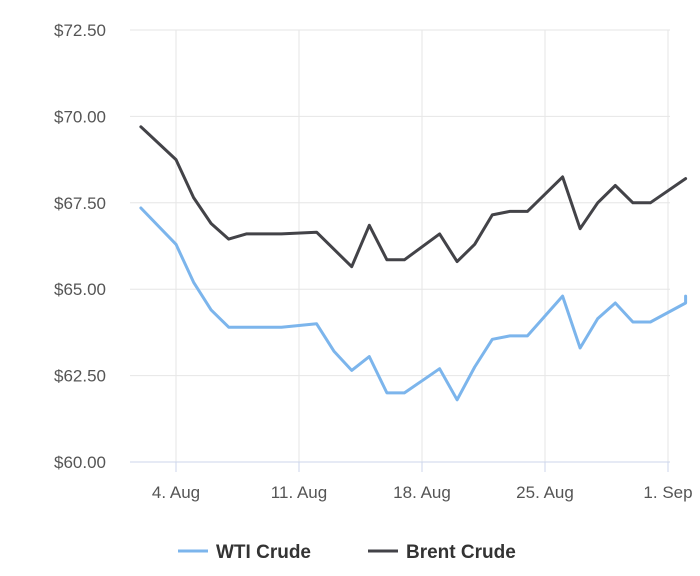  Describe the element at coordinates (422, 492) in the screenshot. I see `x-tick-label: 18. Aug` at that location.